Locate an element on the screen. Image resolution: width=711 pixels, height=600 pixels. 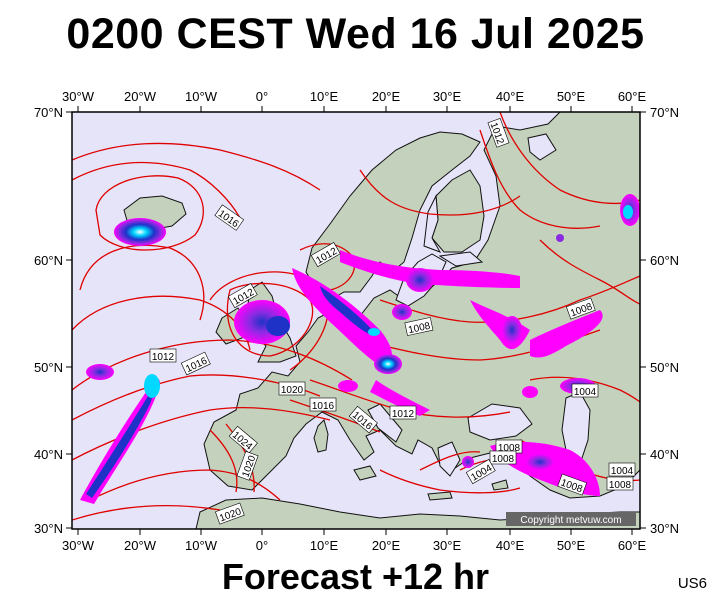
chart-title: 0200 CEST Wed 16 Jul 2025 is located at coordinates (355, 34).